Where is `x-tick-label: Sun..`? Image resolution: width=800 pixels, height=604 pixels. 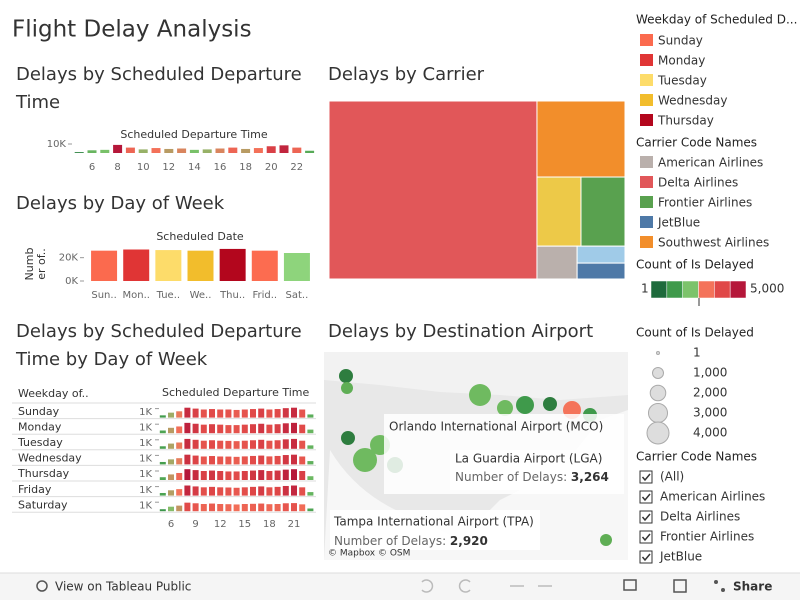 x-tick-label: Sun.. is located at coordinates (103, 295).